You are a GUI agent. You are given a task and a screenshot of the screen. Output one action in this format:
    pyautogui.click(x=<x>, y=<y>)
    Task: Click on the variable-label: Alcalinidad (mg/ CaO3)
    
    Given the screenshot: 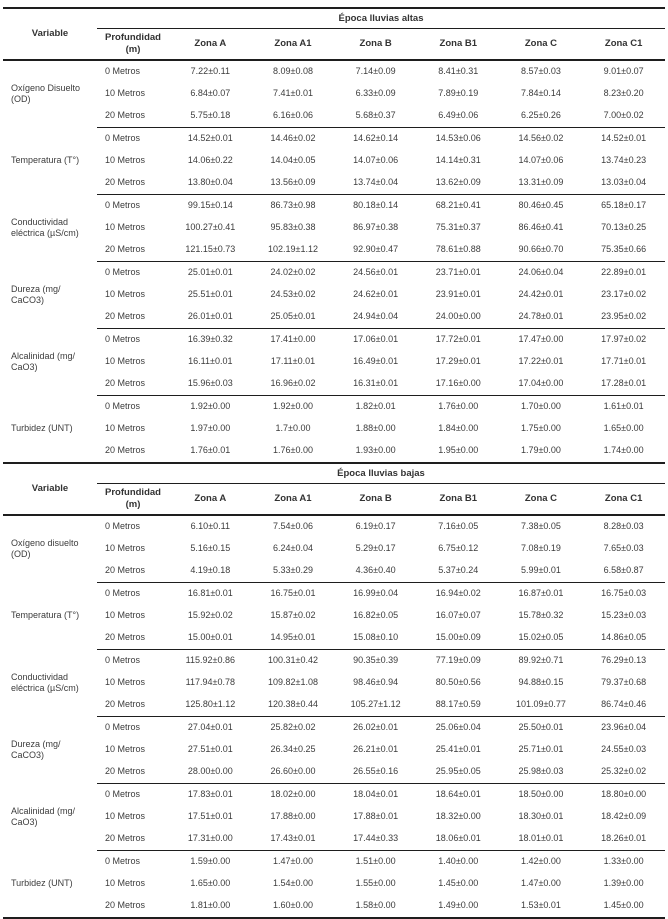 What is the action you would take?
    pyautogui.click(x=43, y=816)
    